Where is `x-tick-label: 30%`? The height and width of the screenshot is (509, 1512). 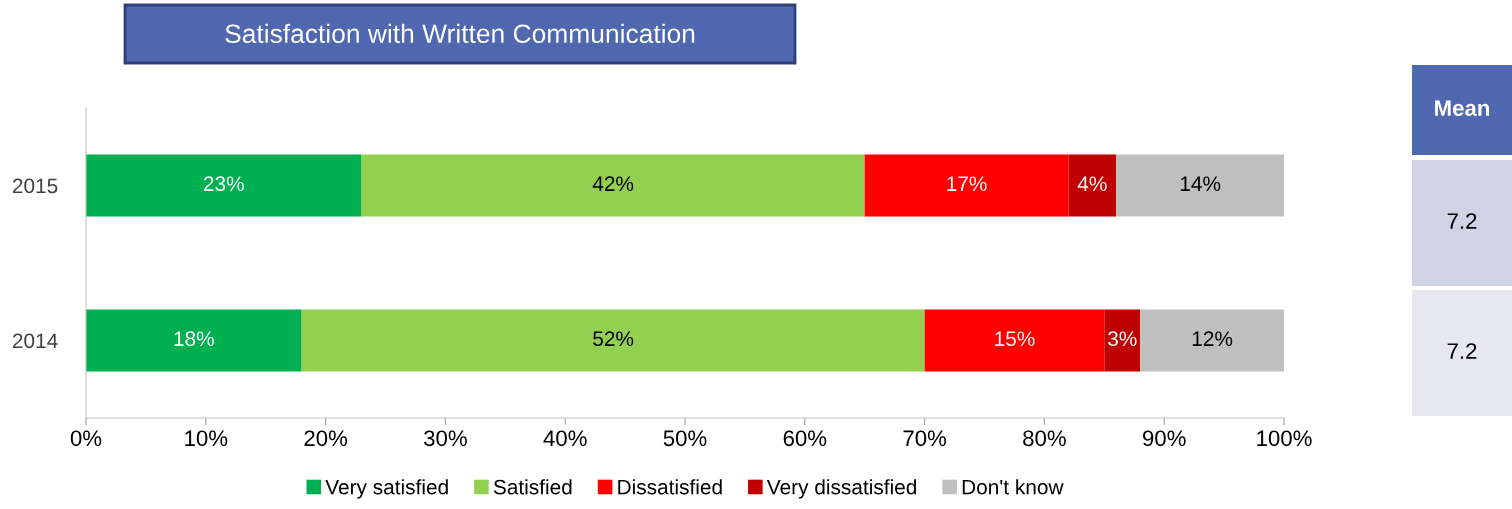
x-tick-label: 30% is located at coordinates (445, 438).